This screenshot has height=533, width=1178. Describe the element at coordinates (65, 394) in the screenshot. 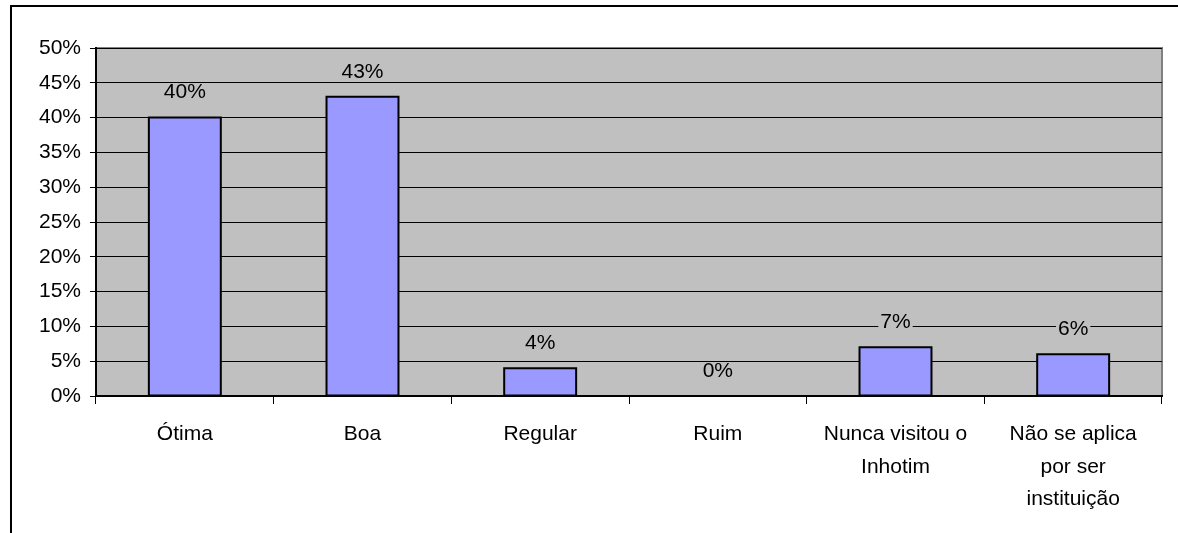

I see `y-tick-label: 0%` at that location.